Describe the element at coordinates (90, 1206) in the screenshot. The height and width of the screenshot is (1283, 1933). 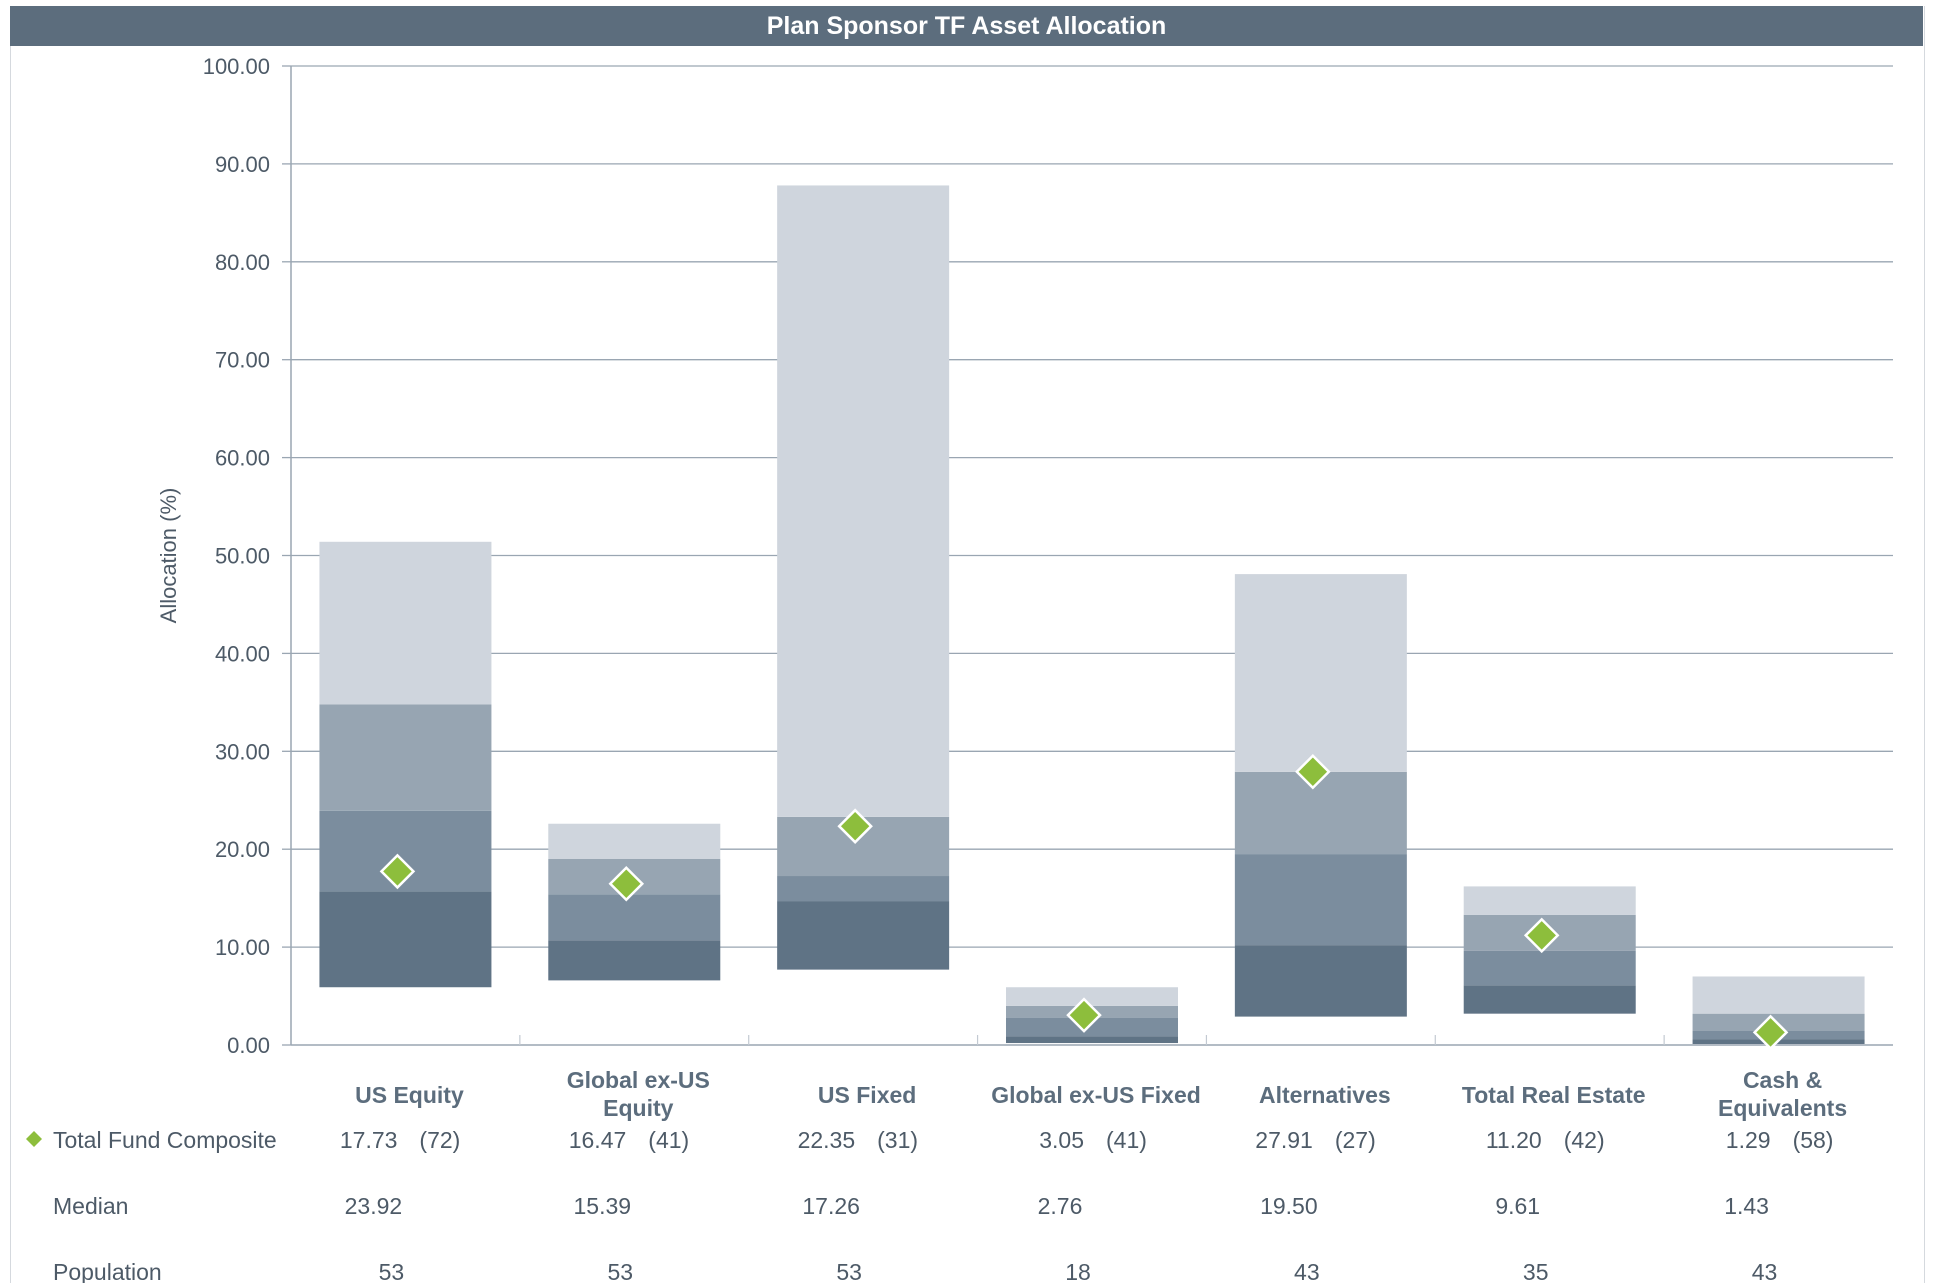
I see `row-label-median: Median` at that location.